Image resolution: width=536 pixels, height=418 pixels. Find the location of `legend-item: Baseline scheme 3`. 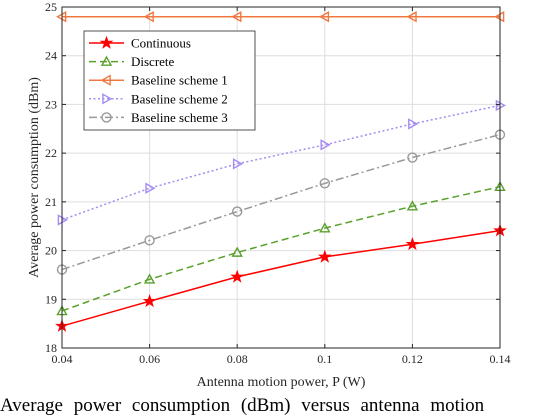

legend-item: Baseline scheme 3 is located at coordinates (158, 117).